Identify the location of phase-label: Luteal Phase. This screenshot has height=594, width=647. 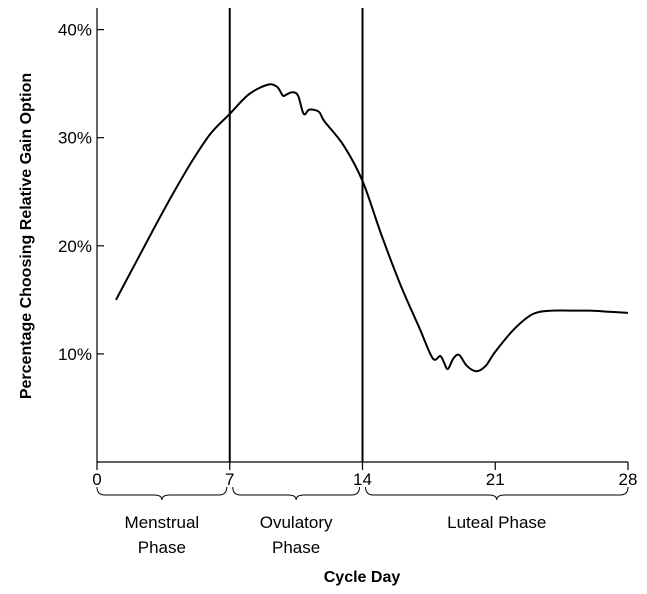
(496, 522).